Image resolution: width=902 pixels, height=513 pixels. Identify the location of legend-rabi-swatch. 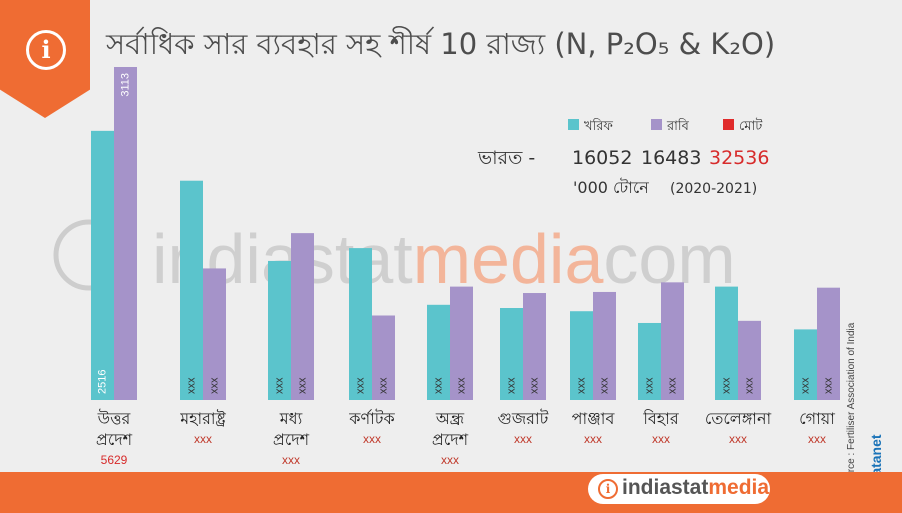
(656, 124).